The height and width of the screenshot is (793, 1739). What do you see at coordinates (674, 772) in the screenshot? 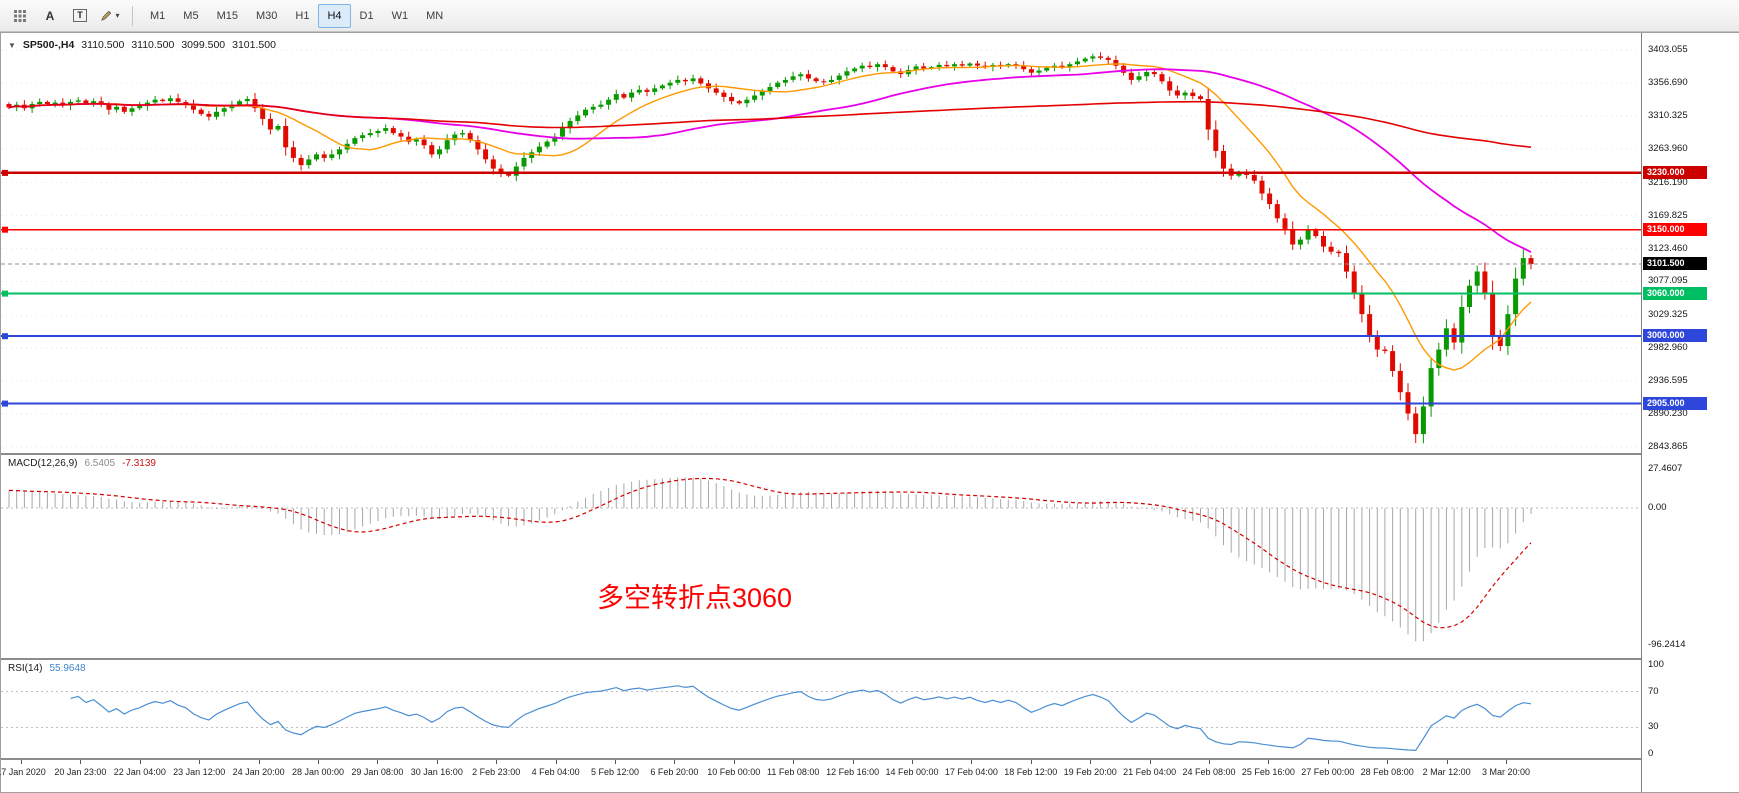
I see `time-label: 6 Feb 20:00` at bounding box center [674, 772].